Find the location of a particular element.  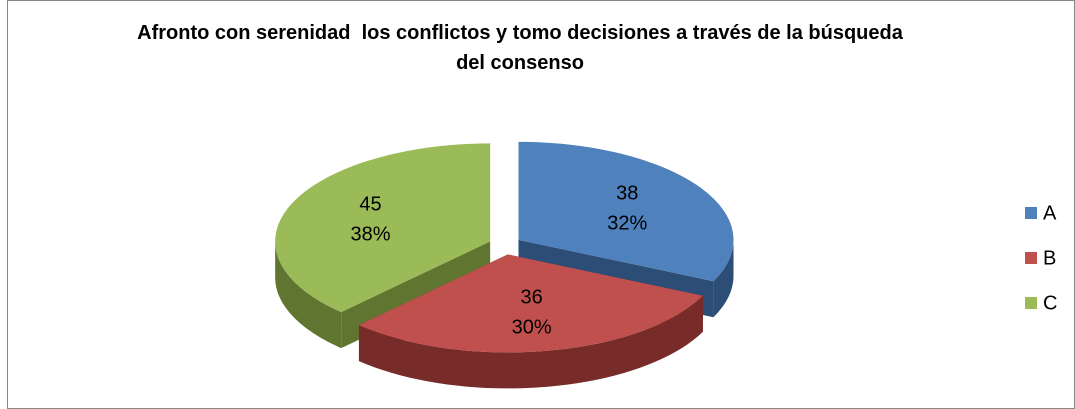

slice is located at coordinates (530, 321).